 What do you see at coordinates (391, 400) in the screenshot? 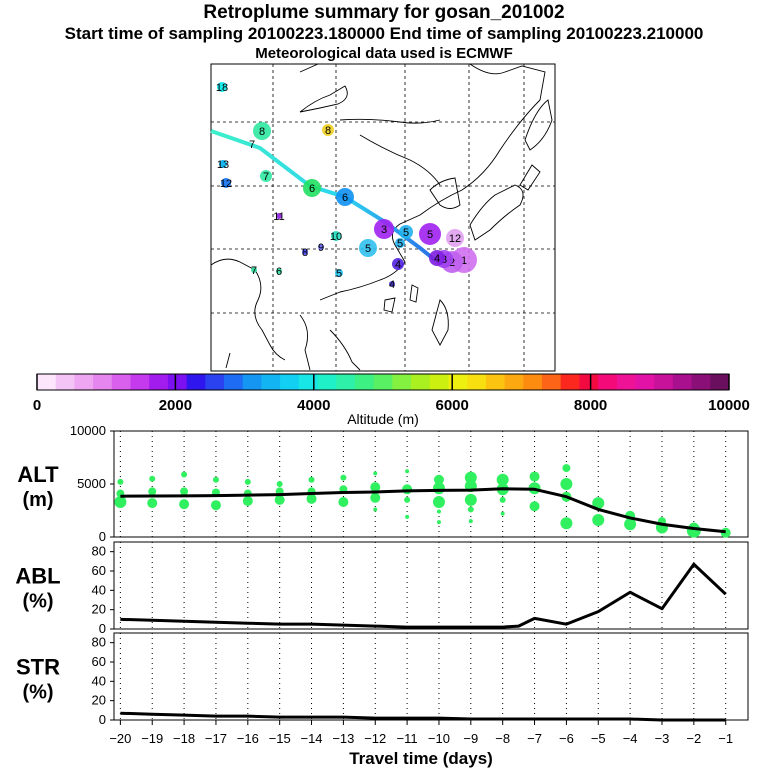
I see `altitude-colorbar: 0 2000 4000 6000 8000 10000 Altitude (m)` at bounding box center [391, 400].